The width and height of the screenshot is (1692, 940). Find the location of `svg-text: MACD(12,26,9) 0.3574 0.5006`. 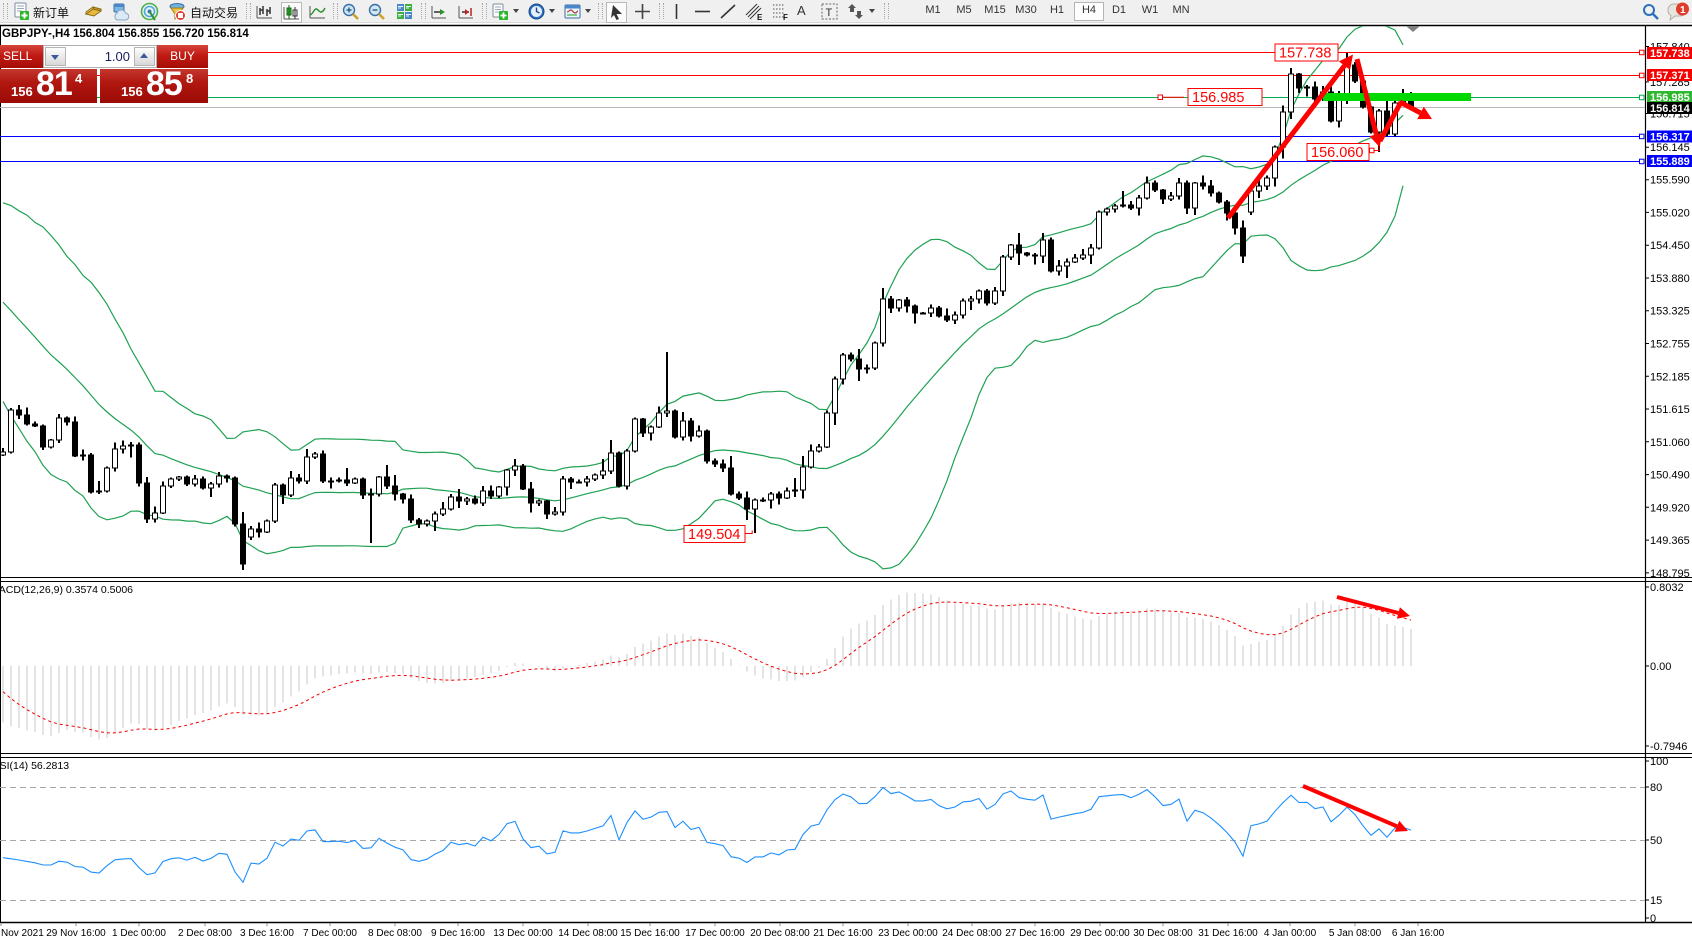

svg-text: MACD(12,26,9) 0.3574 0.5006 is located at coordinates (66, 590).